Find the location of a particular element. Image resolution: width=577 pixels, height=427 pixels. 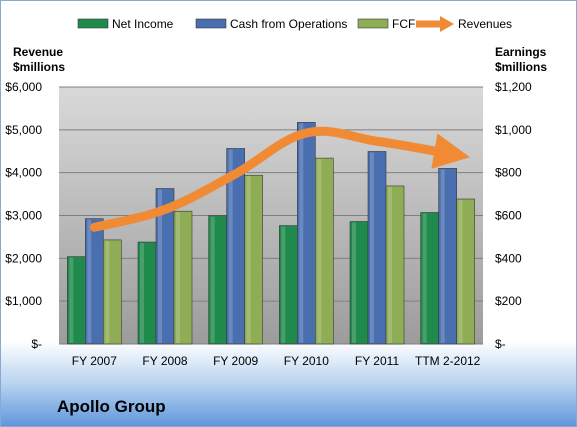

legend-swatch-cash-from-operations is located at coordinates (211, 23).